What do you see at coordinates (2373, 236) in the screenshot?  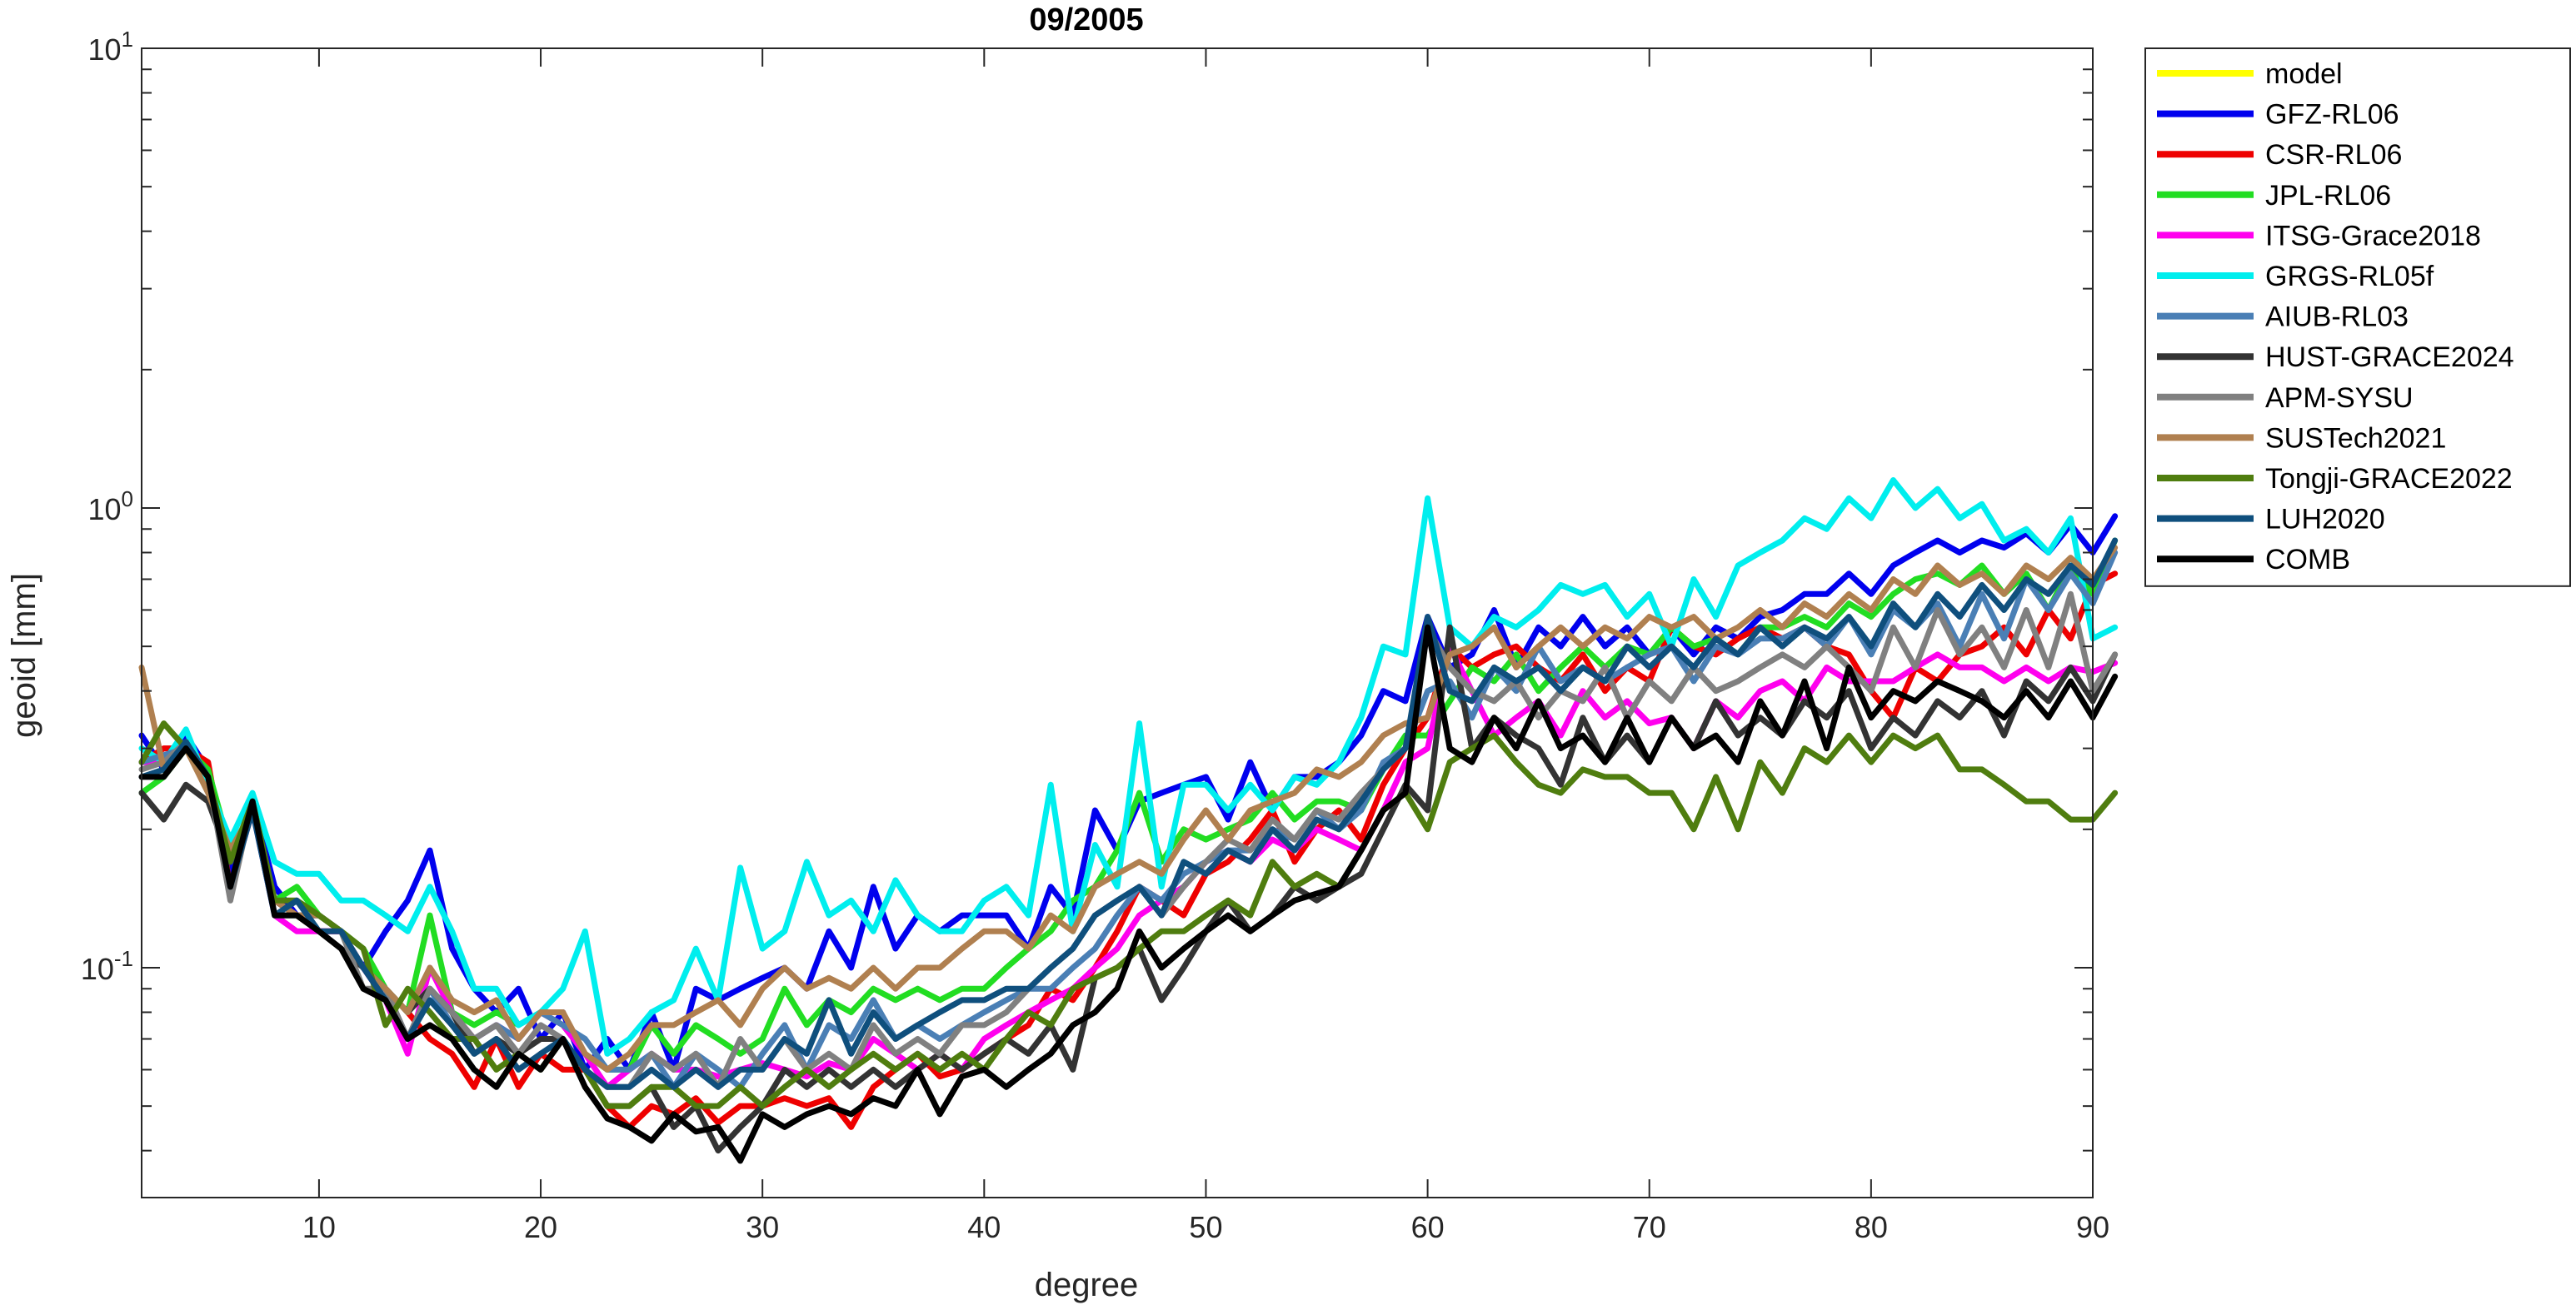 I see `legend-label: ITSG-Grace2018` at bounding box center [2373, 236].